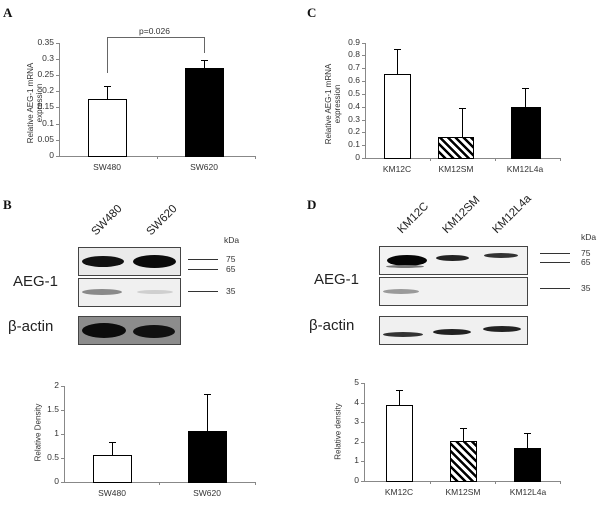  I want to click on bracket-top, so click(156, 37).